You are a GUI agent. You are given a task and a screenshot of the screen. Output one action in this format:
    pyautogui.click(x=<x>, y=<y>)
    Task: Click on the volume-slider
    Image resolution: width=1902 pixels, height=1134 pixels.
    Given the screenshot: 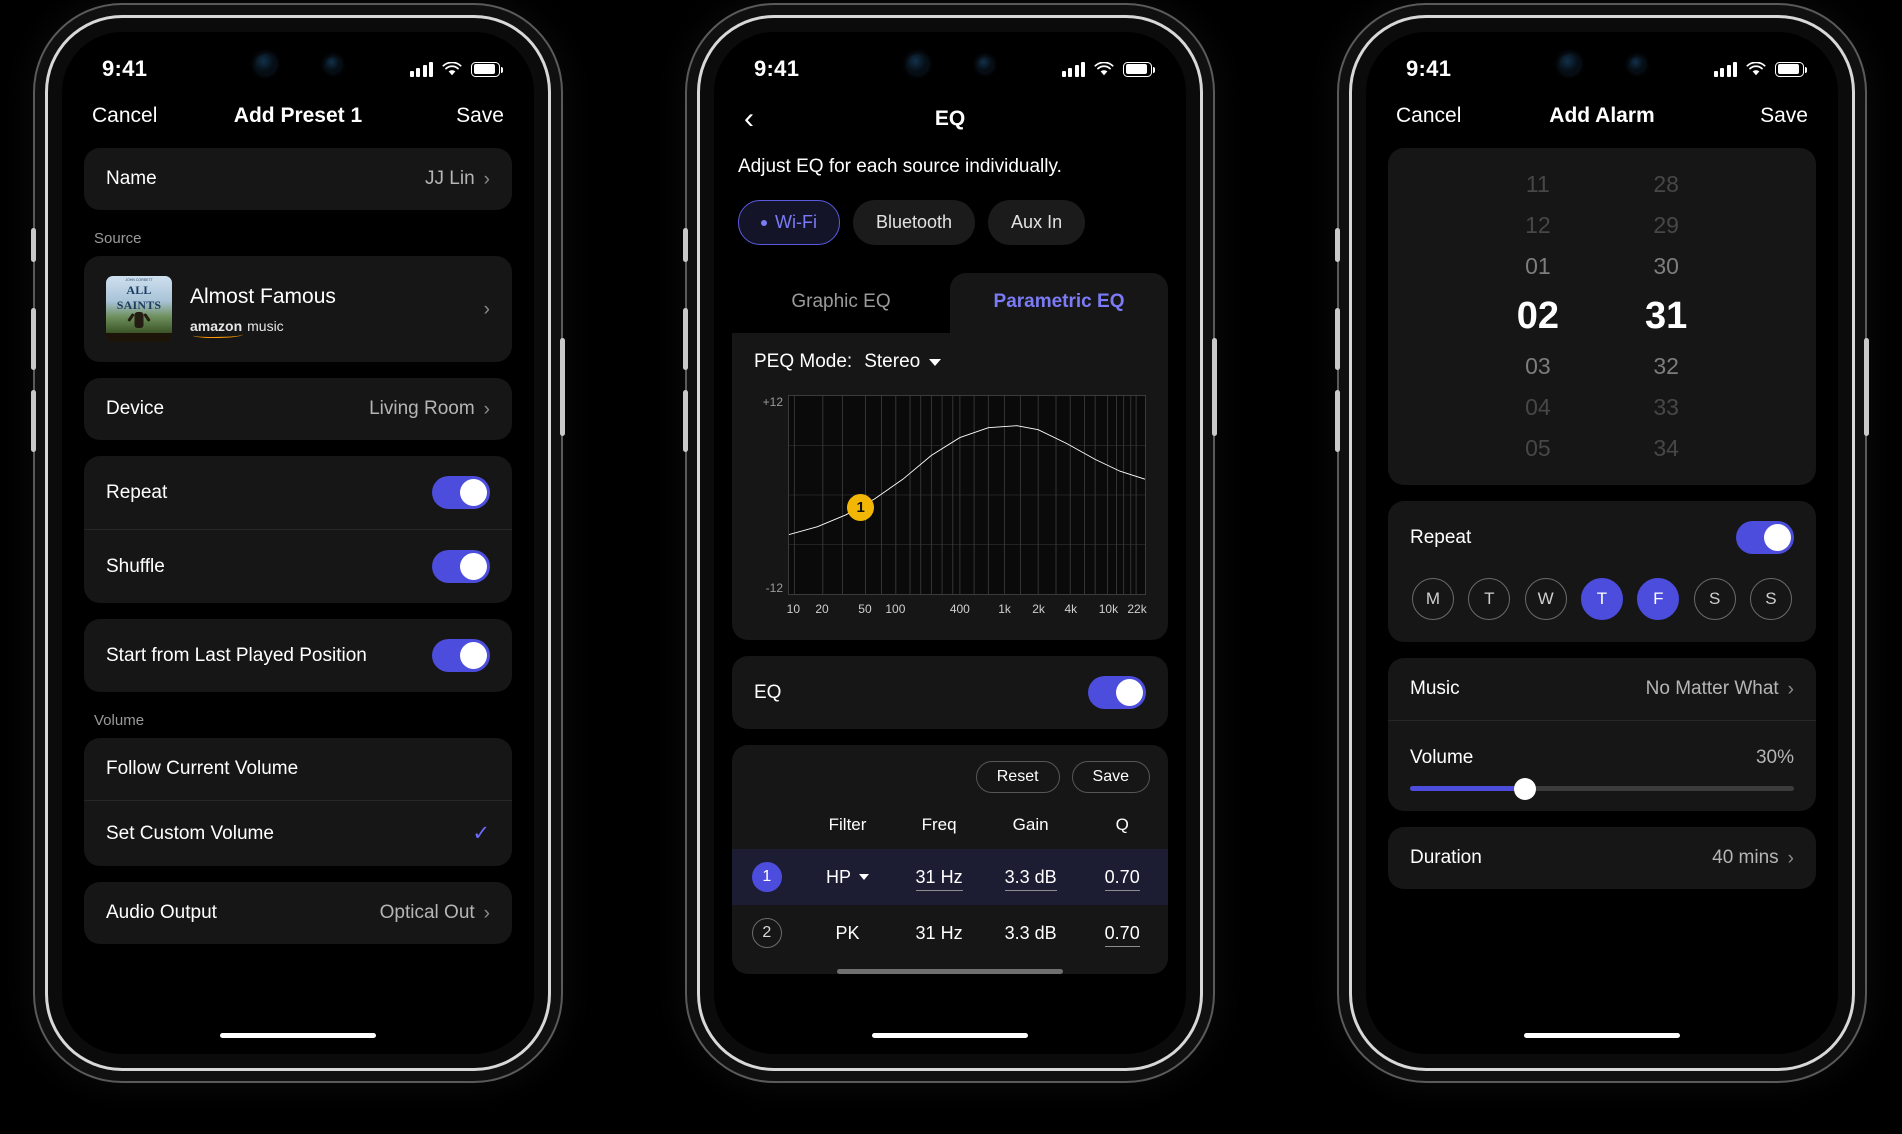 What is the action you would take?
    pyautogui.click(x=1602, y=794)
    